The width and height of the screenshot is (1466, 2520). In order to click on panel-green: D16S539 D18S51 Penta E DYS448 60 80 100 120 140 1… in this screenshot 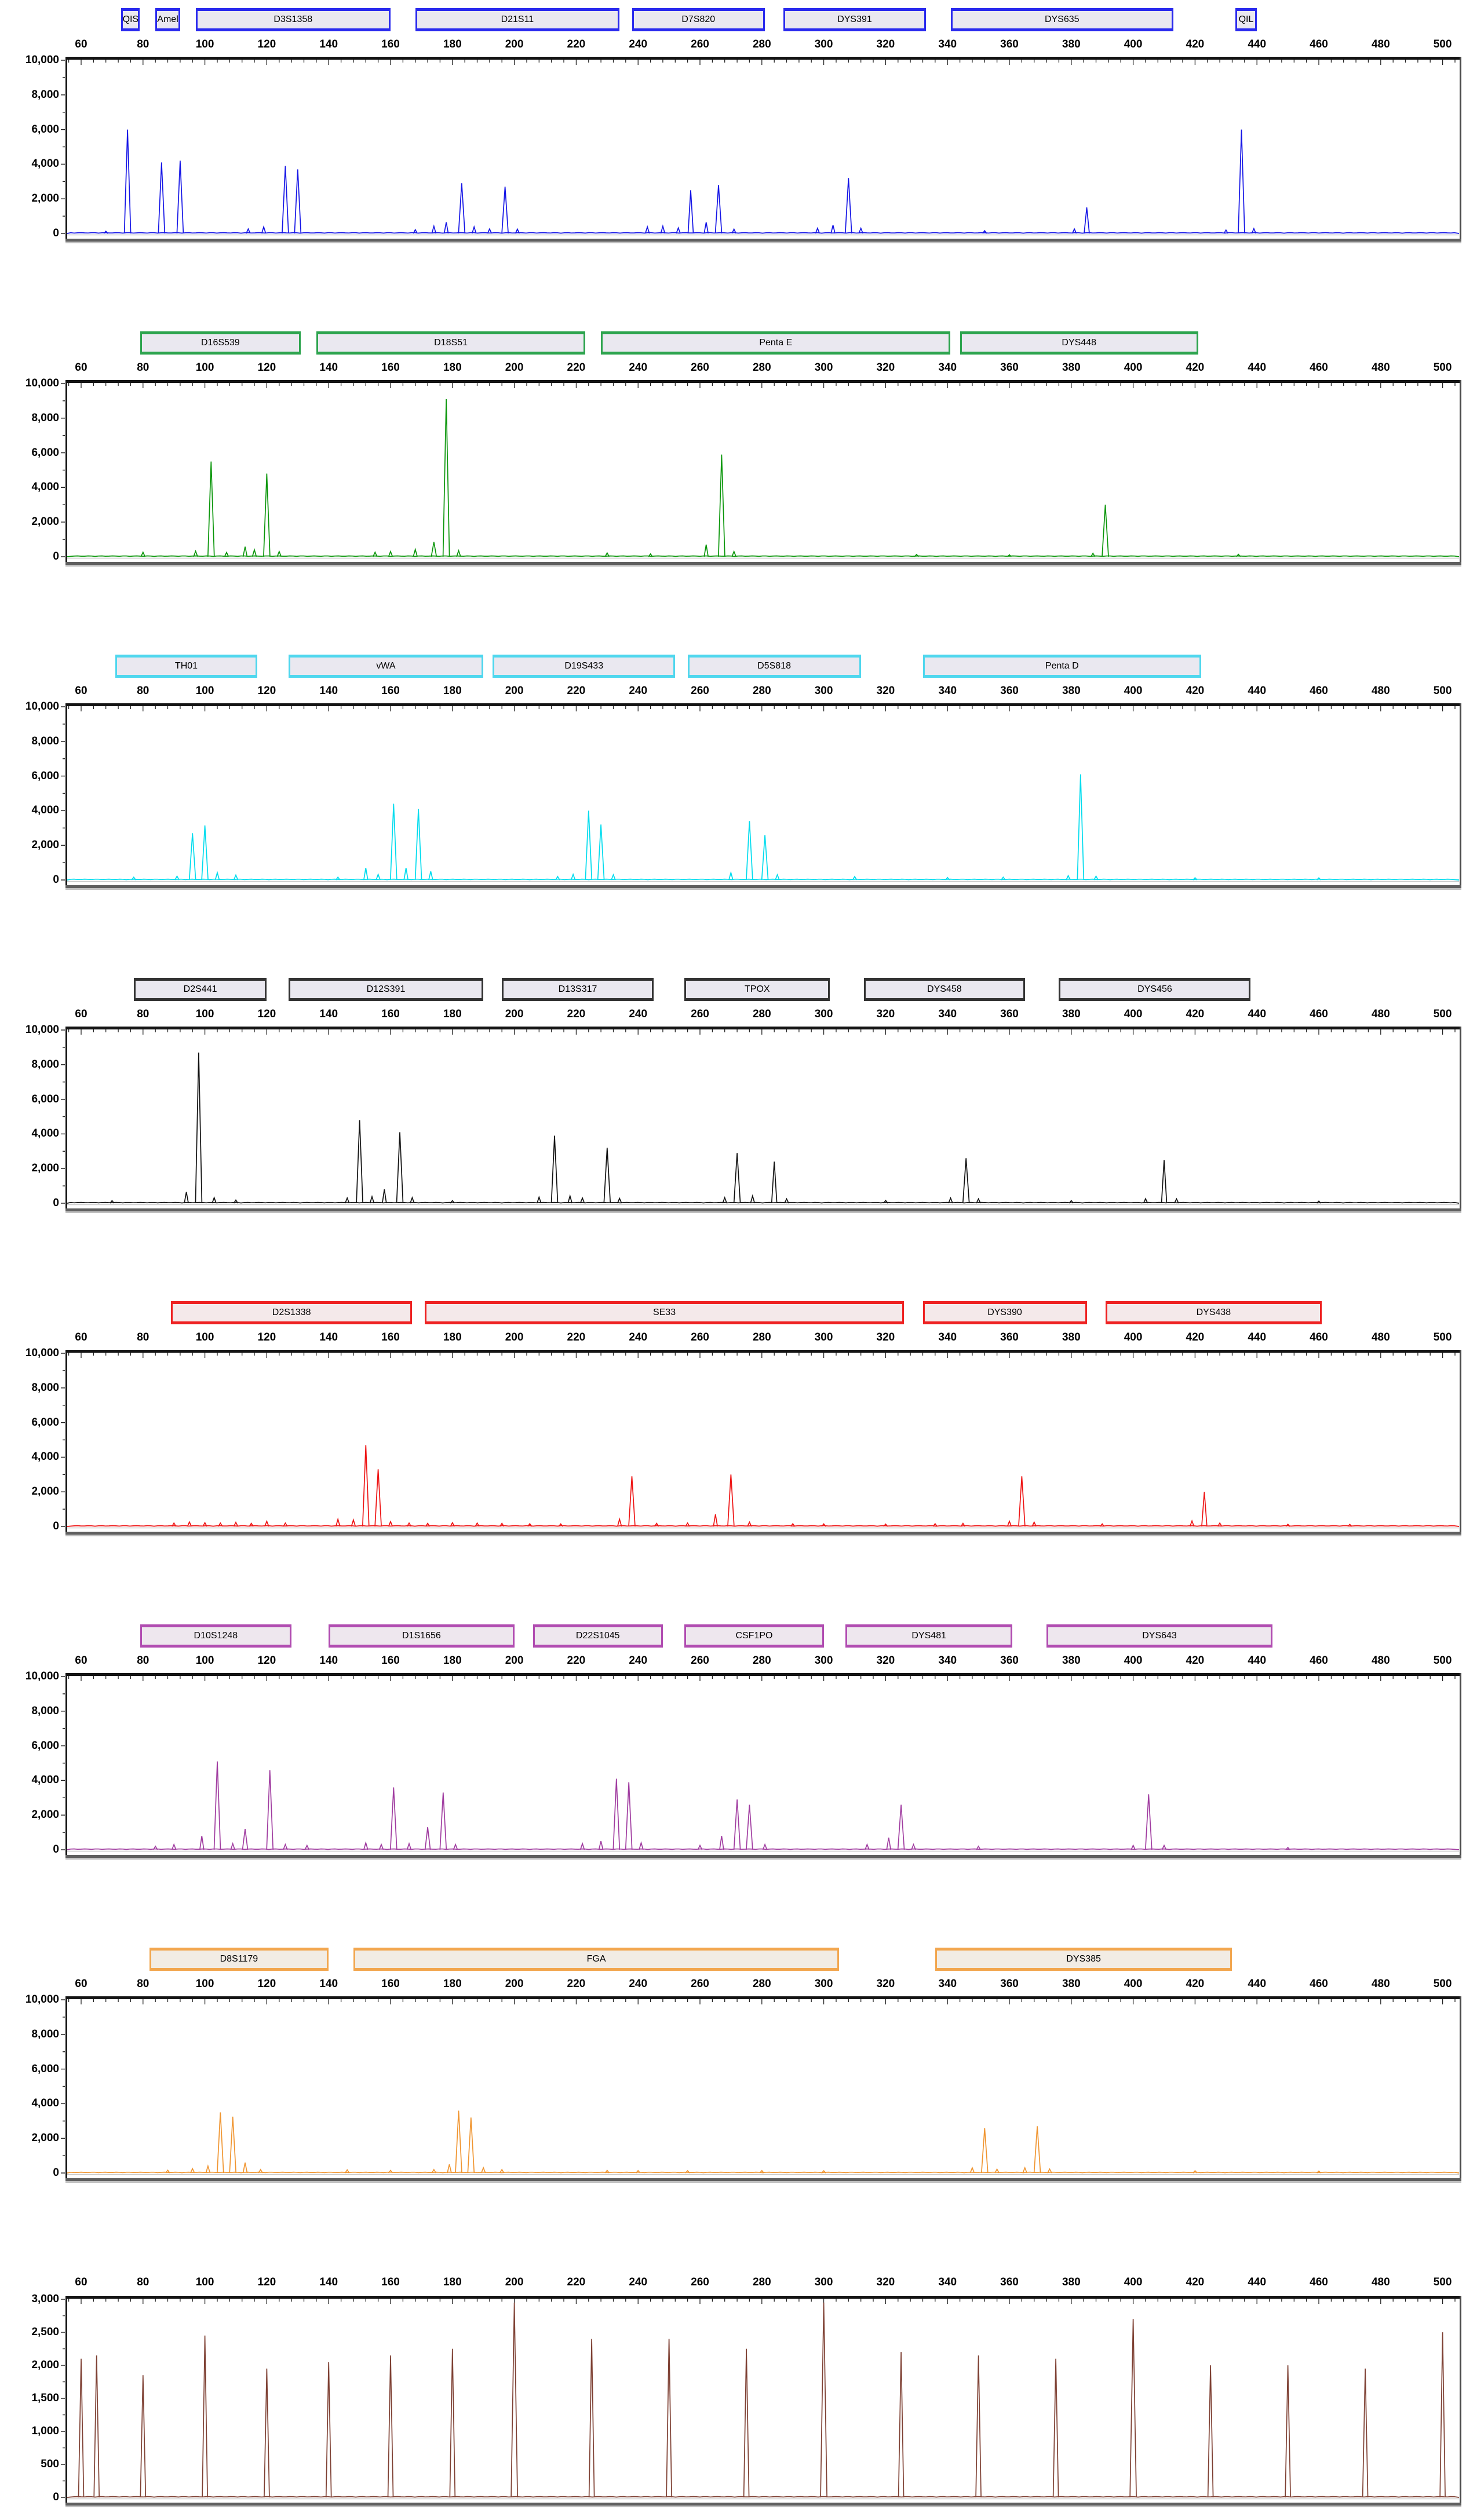, I will do `click(733, 485)`.